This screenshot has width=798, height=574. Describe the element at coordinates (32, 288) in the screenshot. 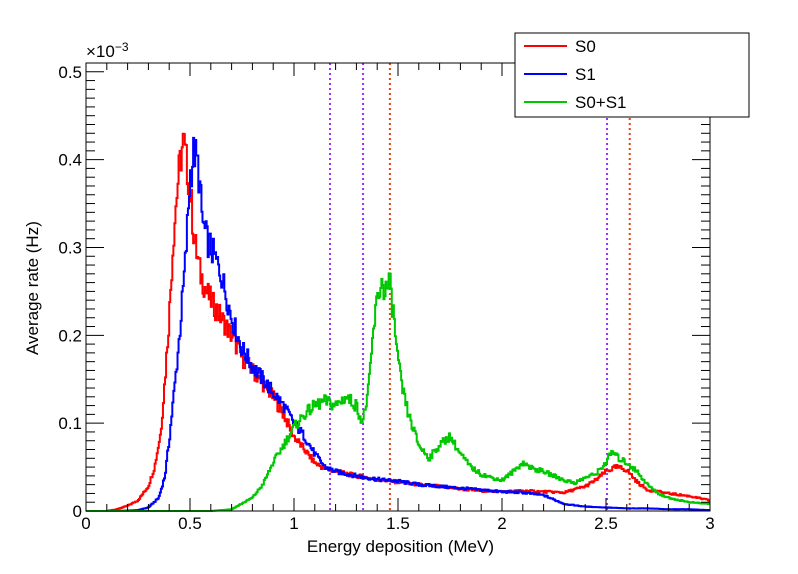

I see `y-axis-title: Average rate (Hz)` at that location.